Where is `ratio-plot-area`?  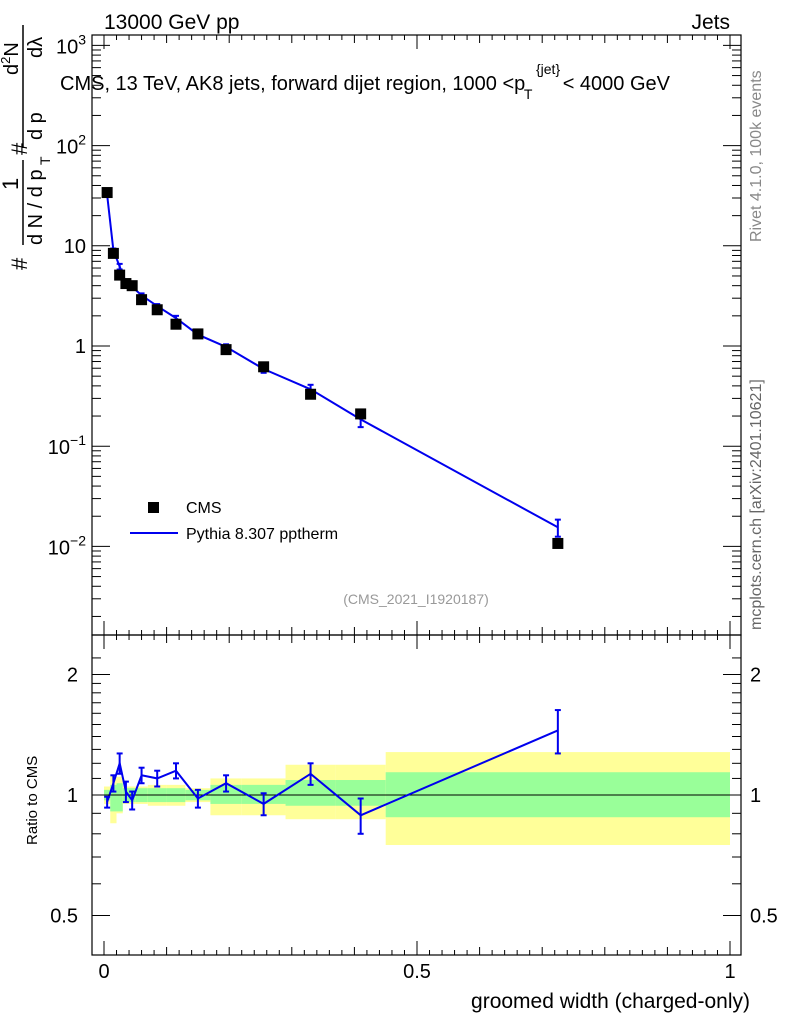
ratio-plot-area is located at coordinates (416, 772).